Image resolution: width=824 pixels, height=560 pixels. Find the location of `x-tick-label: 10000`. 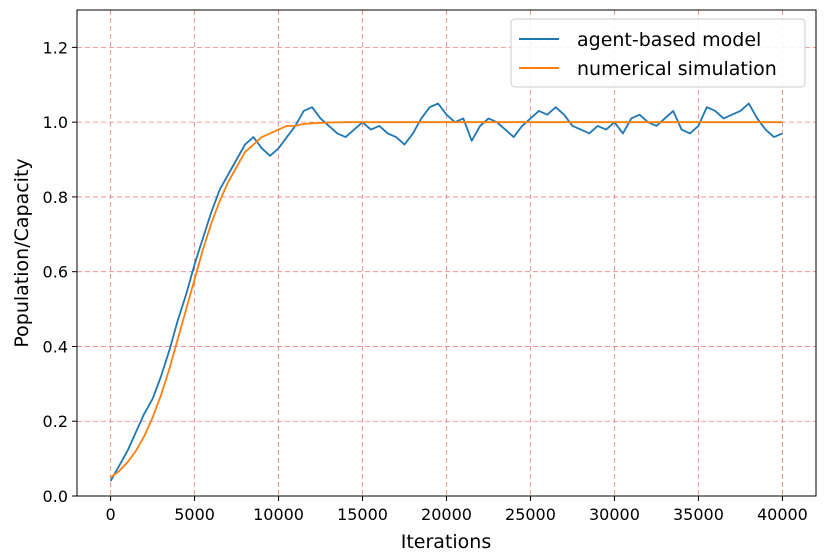

x-tick-label: 10000 is located at coordinates (278, 514).